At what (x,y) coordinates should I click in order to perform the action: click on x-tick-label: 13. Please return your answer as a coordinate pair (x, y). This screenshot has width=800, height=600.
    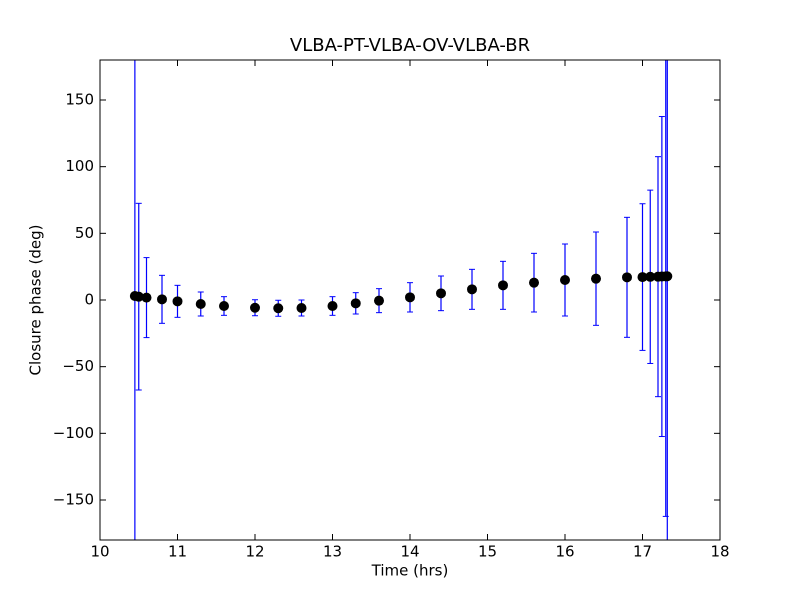
    Looking at the image, I should click on (332, 552).